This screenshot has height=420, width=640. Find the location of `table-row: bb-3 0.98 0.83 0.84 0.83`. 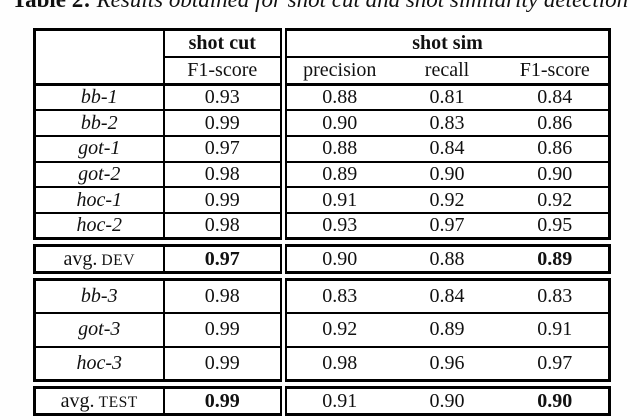

table-row: bb-3 0.98 0.83 0.84 0.83 is located at coordinates (322, 296).